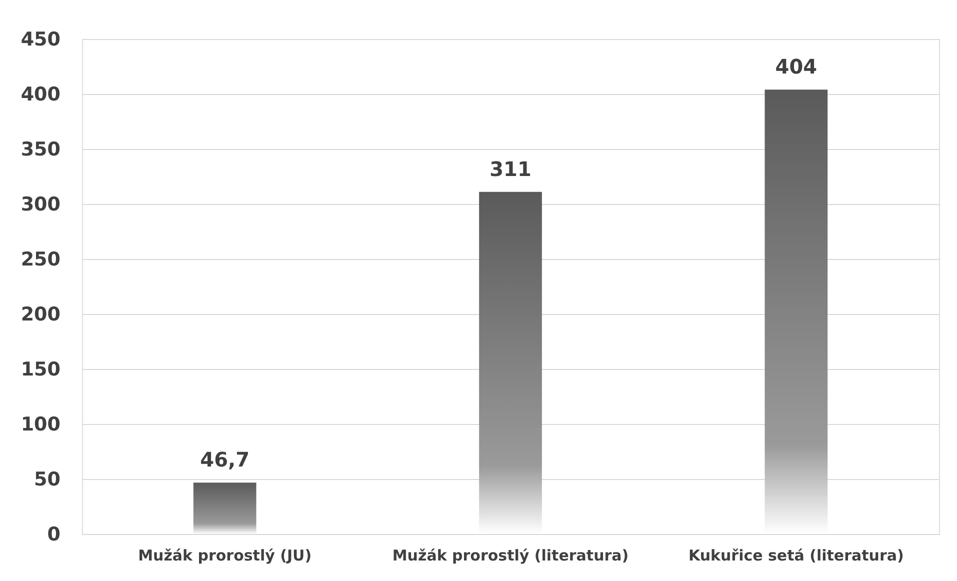 The height and width of the screenshot is (581, 957). What do you see at coordinates (796, 555) in the screenshot?
I see `x-tick-label: Kukuřice setá (literatura)` at bounding box center [796, 555].